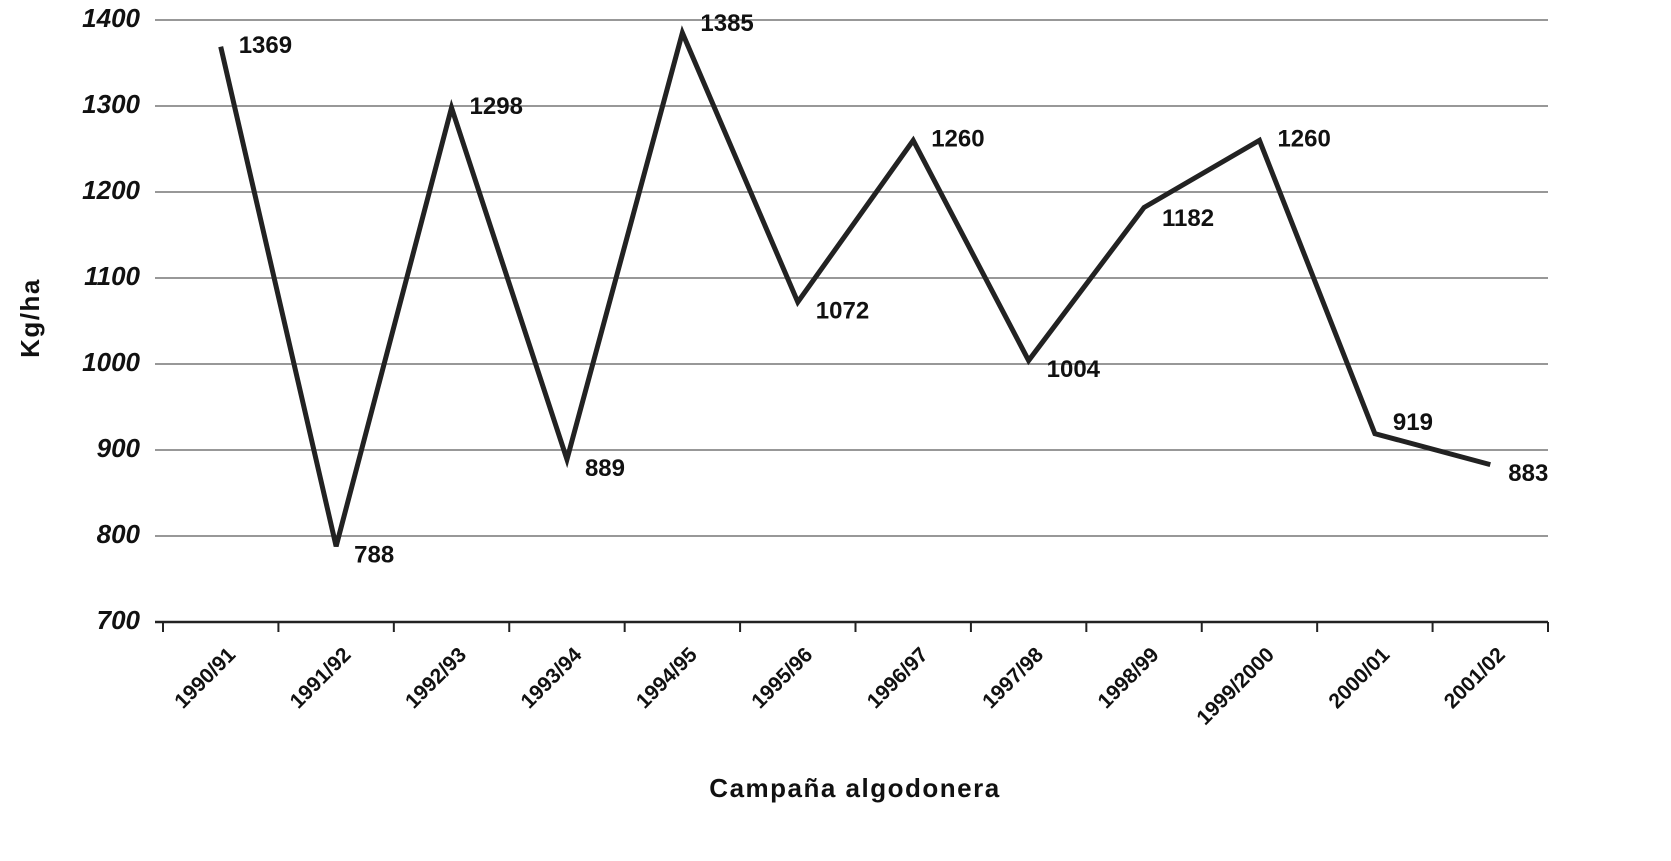  I want to click on y-axis-title: Kg/ha, so click(30, 318).